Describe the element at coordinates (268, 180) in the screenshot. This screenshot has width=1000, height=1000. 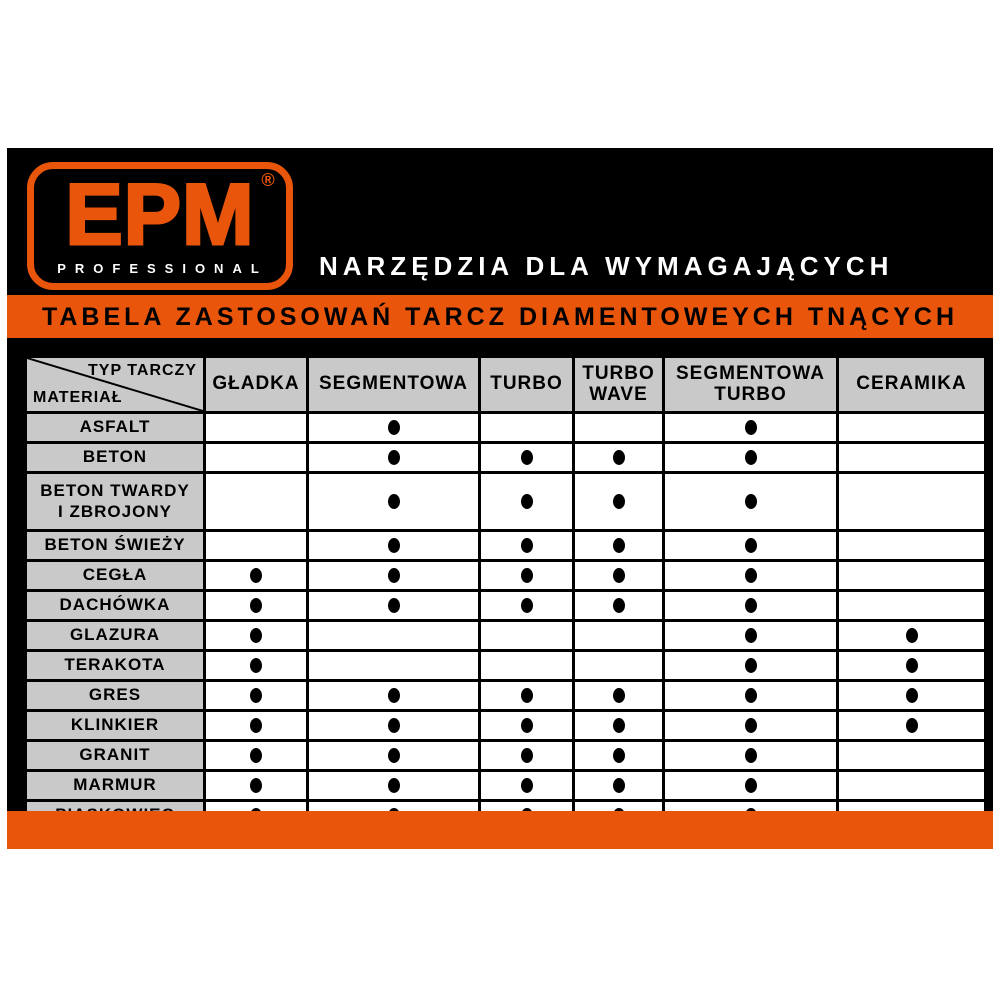
I see `registered-trademark-icon: ®` at that location.